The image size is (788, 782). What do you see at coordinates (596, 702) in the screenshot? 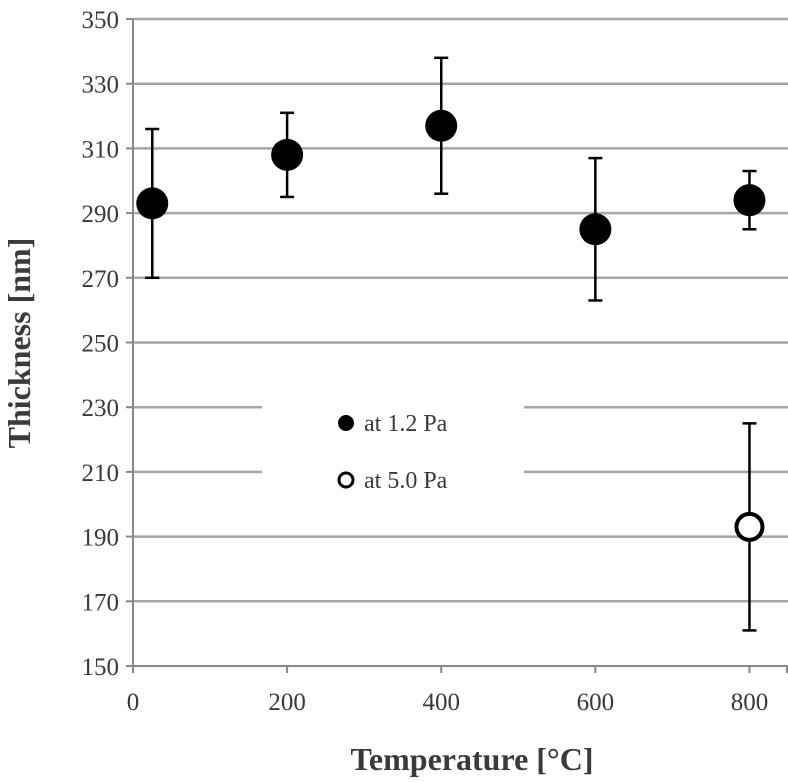
I see `x-tick-label: 600` at bounding box center [596, 702].